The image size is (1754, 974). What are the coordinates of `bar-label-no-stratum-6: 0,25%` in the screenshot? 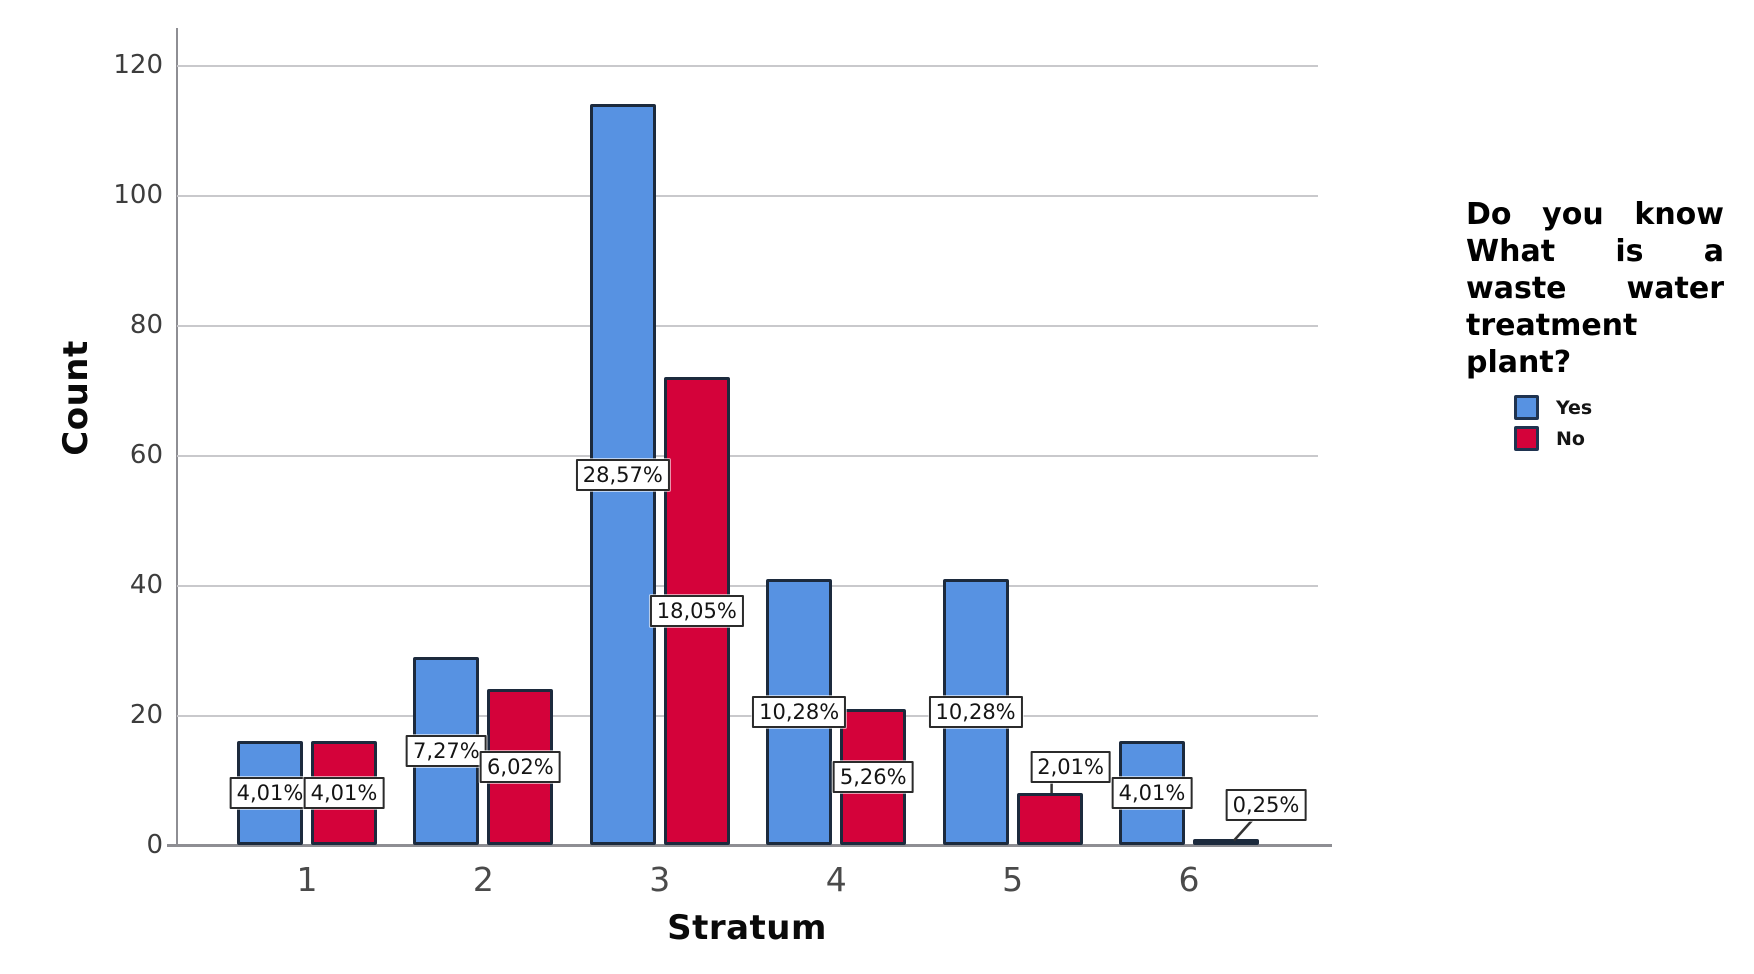 It's located at (1266, 804).